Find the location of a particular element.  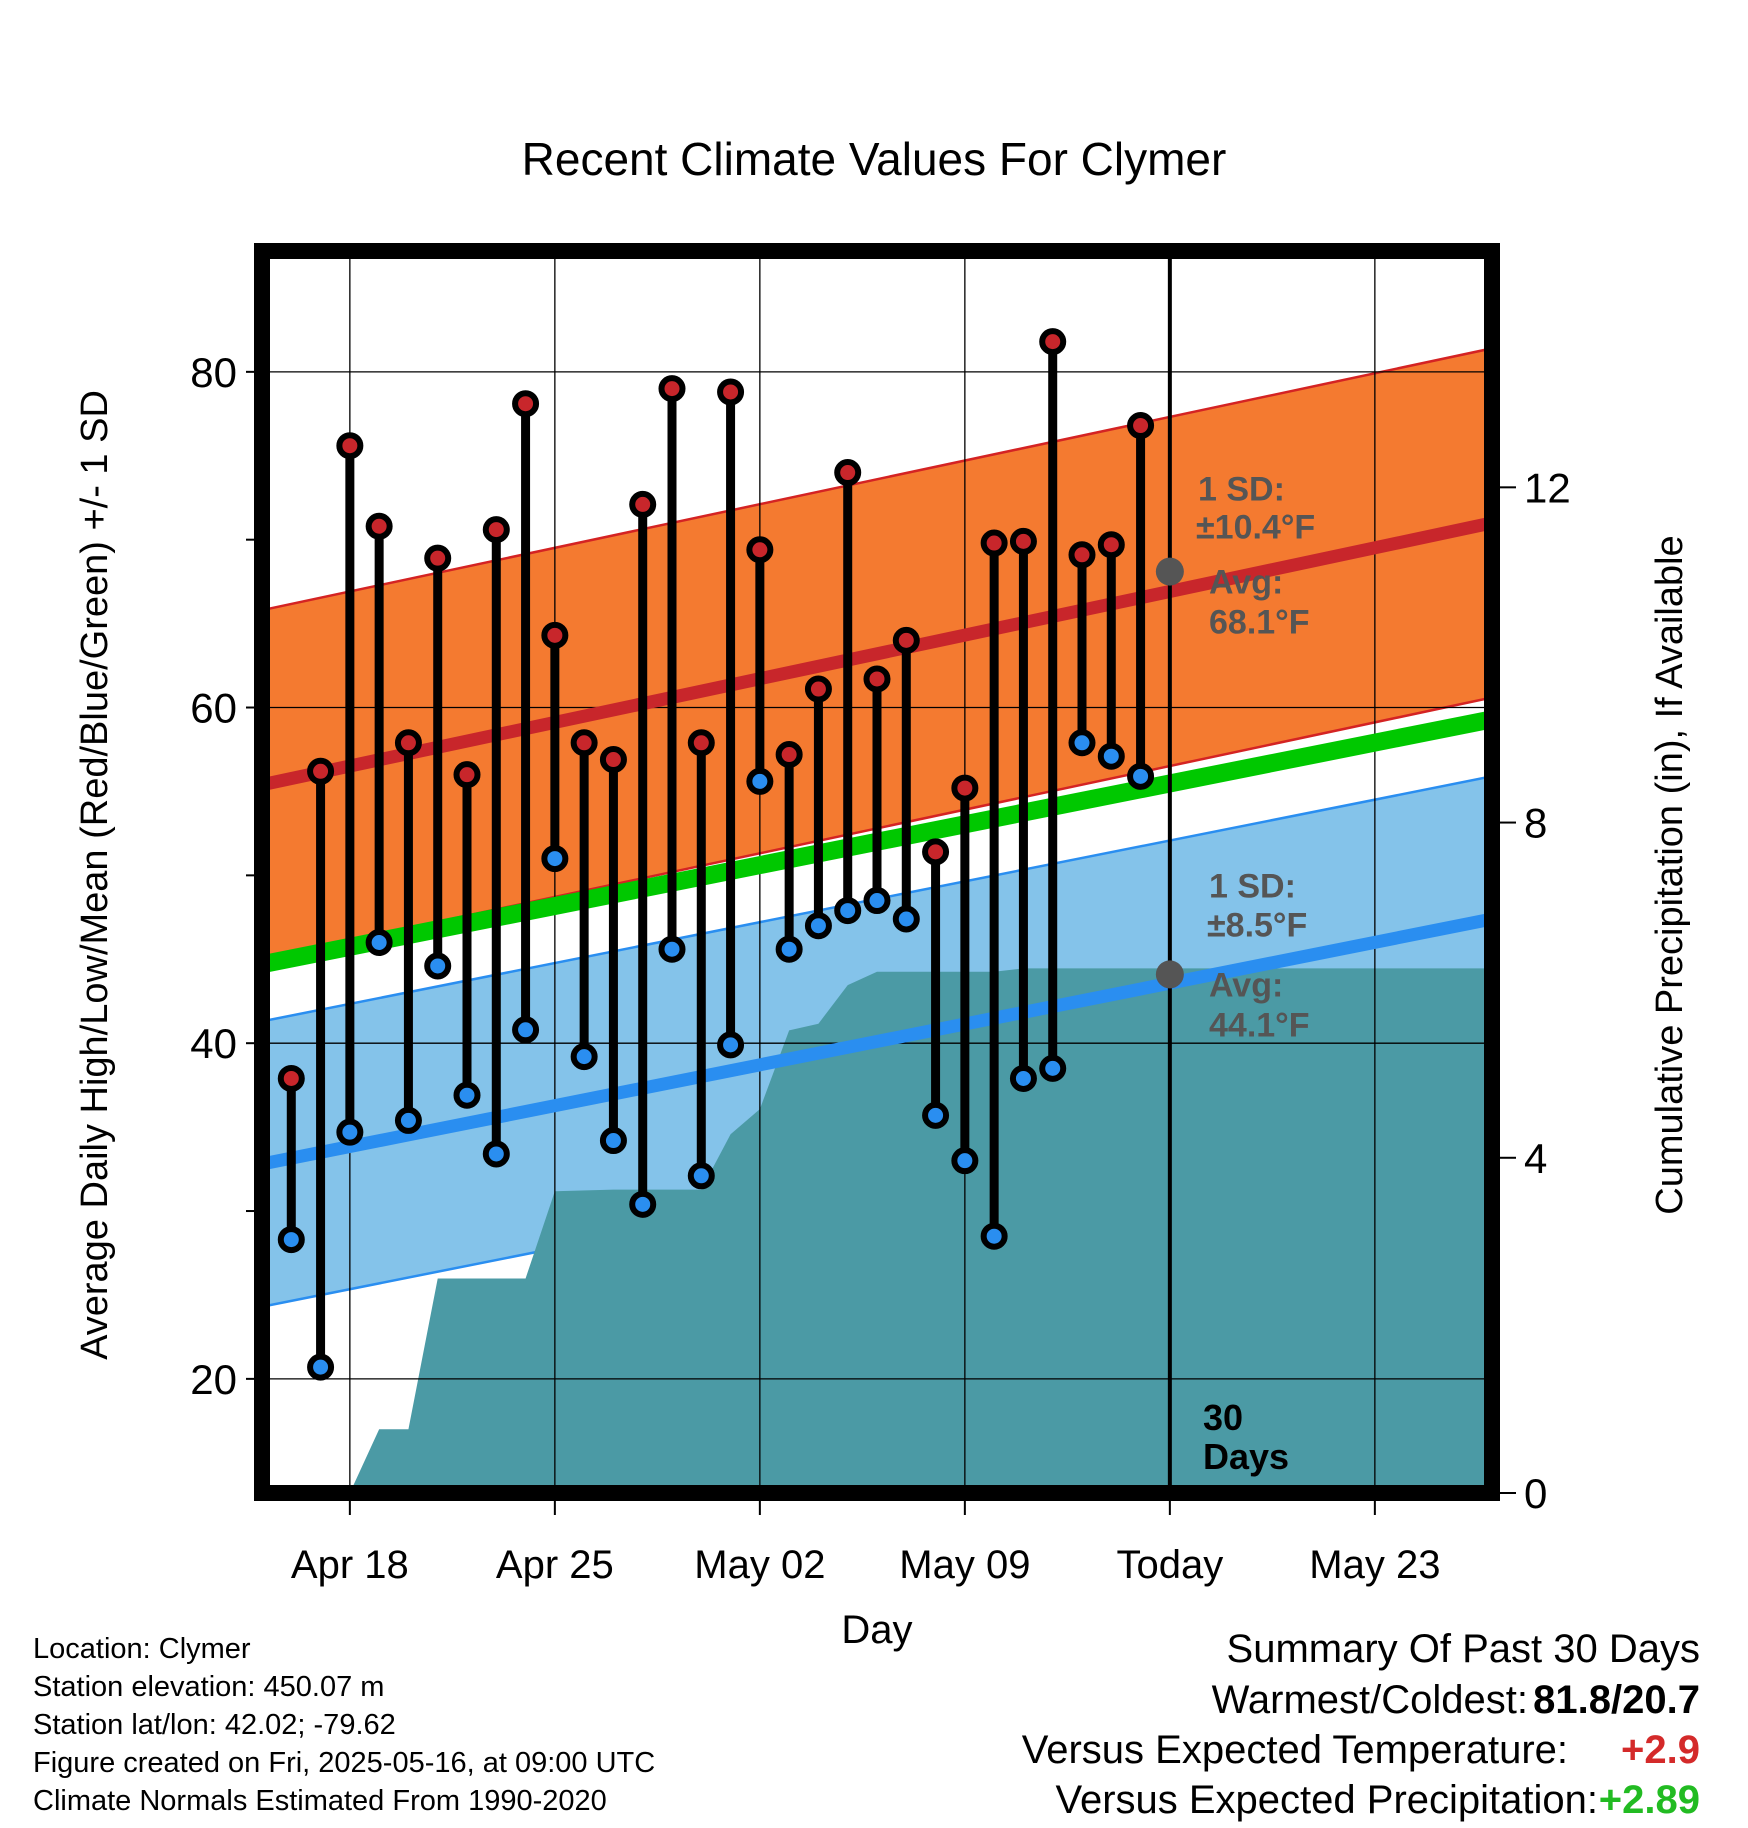

summary-precip-value: +2.89 is located at coordinates (1649, 1800).